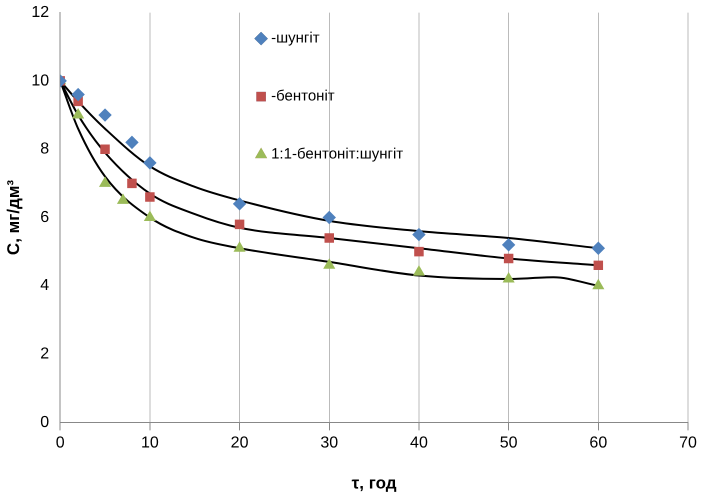 The image size is (704, 498). I want to click on y-tick-label: 6, so click(45, 217).